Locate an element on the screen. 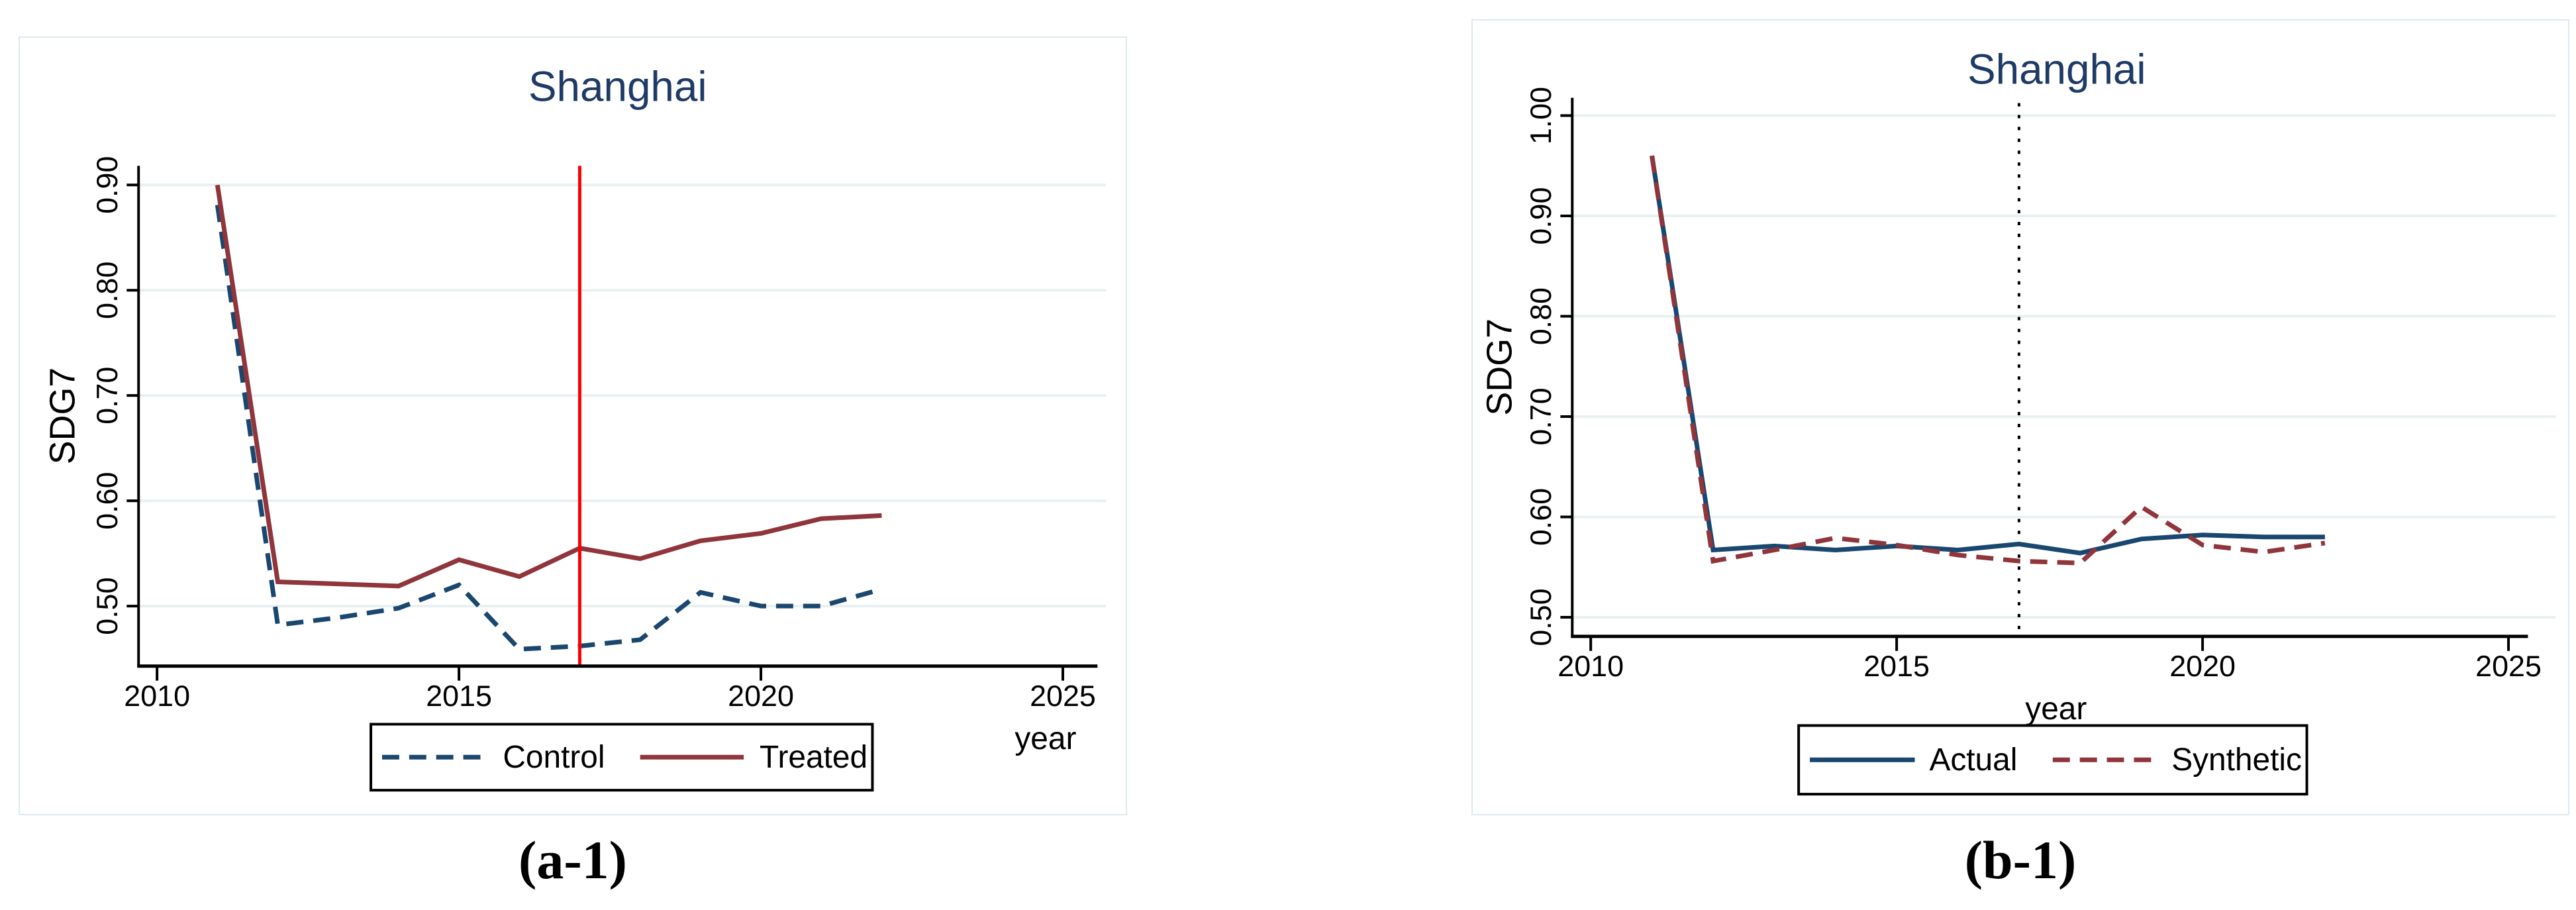 Image resolution: width=2576 pixels, height=910 pixels. legend: Control Treated is located at coordinates (622, 757).